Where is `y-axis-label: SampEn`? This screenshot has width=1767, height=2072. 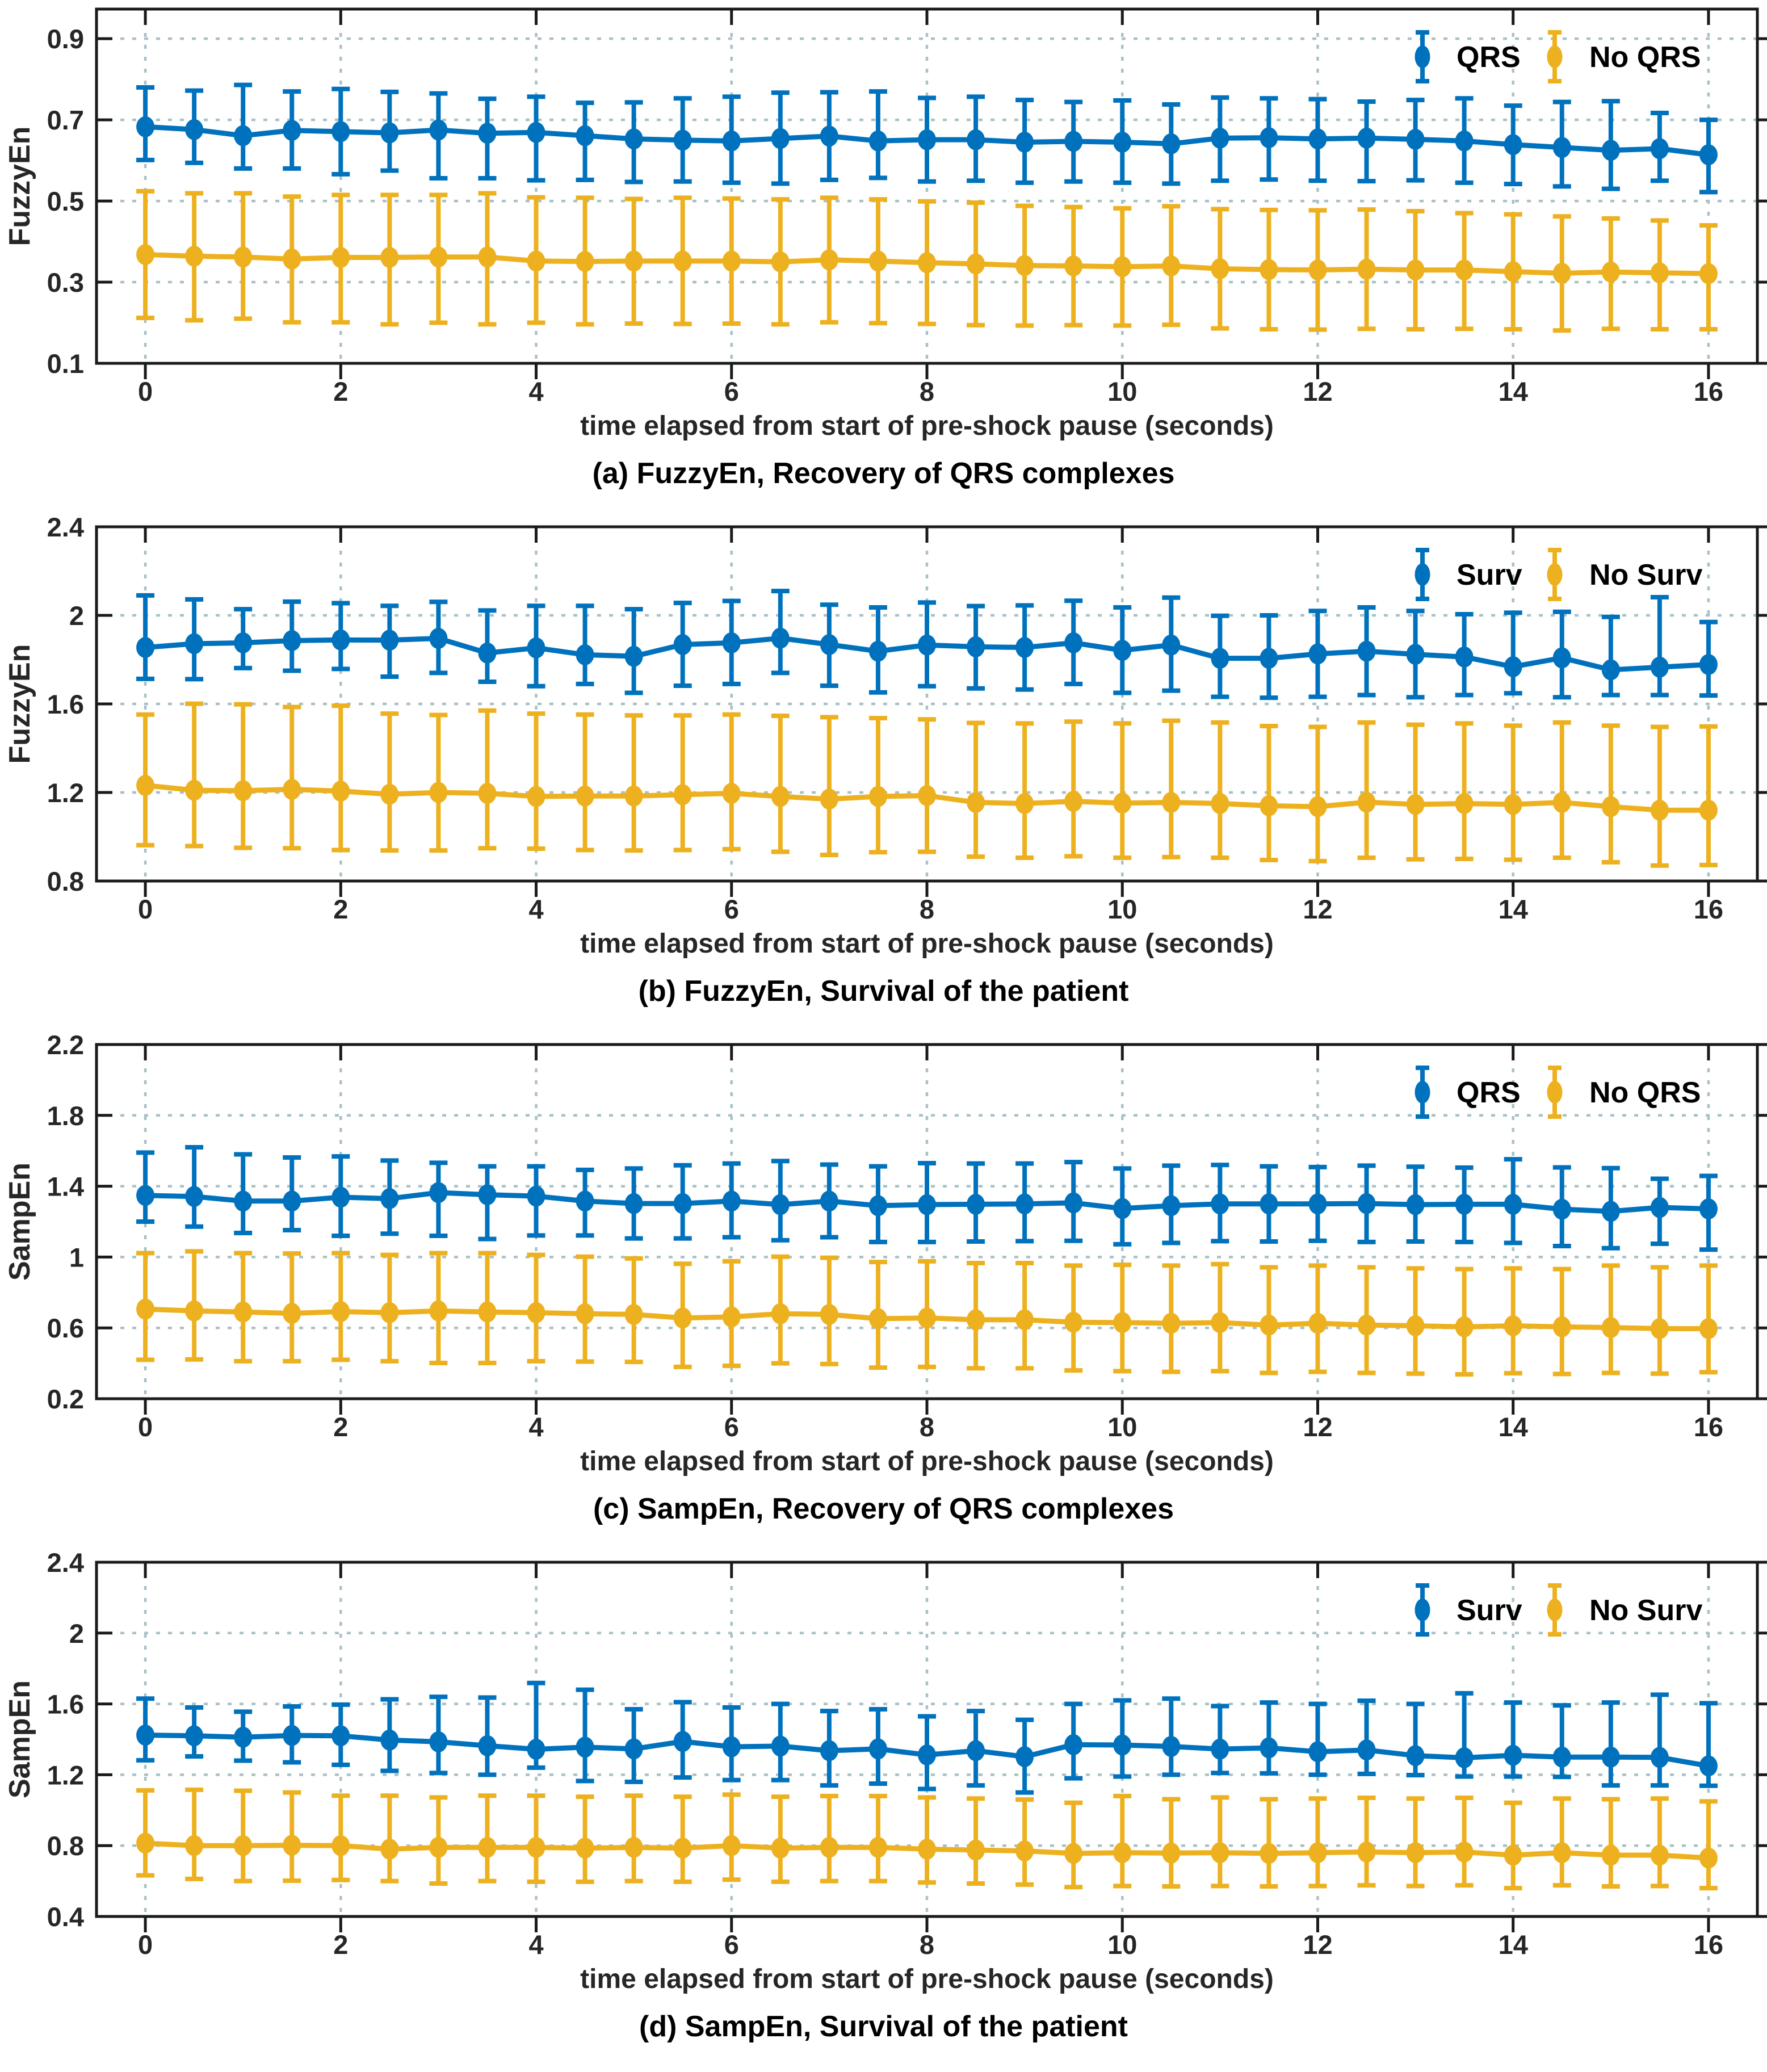 y-axis-label: SampEn is located at coordinates (19, 1739).